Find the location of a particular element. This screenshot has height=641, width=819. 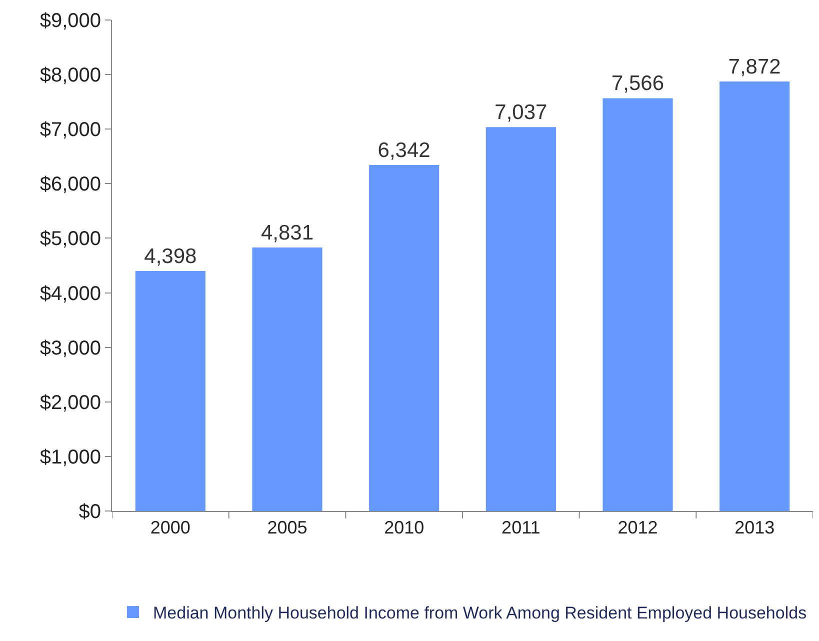

data-label: 4,831 is located at coordinates (287, 232).